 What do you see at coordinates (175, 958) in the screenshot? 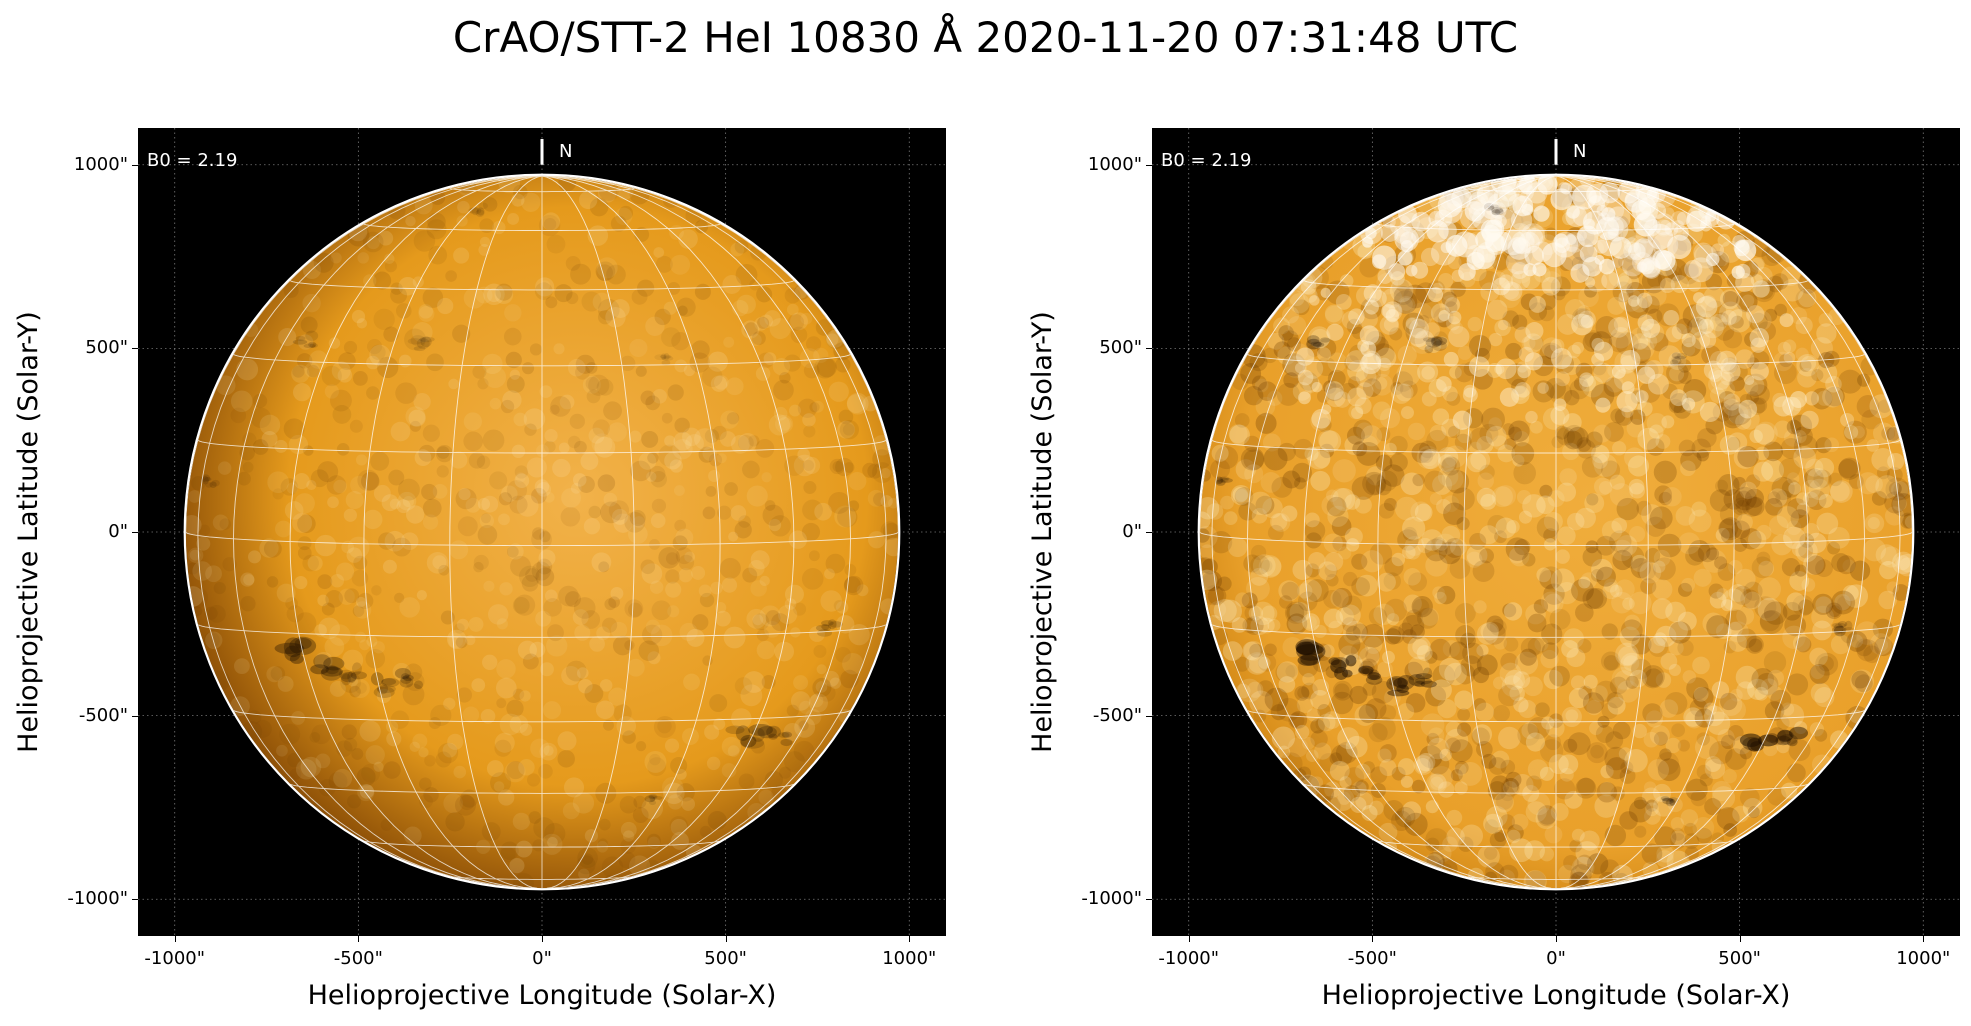
I see `x-tick-label: -1000"` at bounding box center [175, 958].